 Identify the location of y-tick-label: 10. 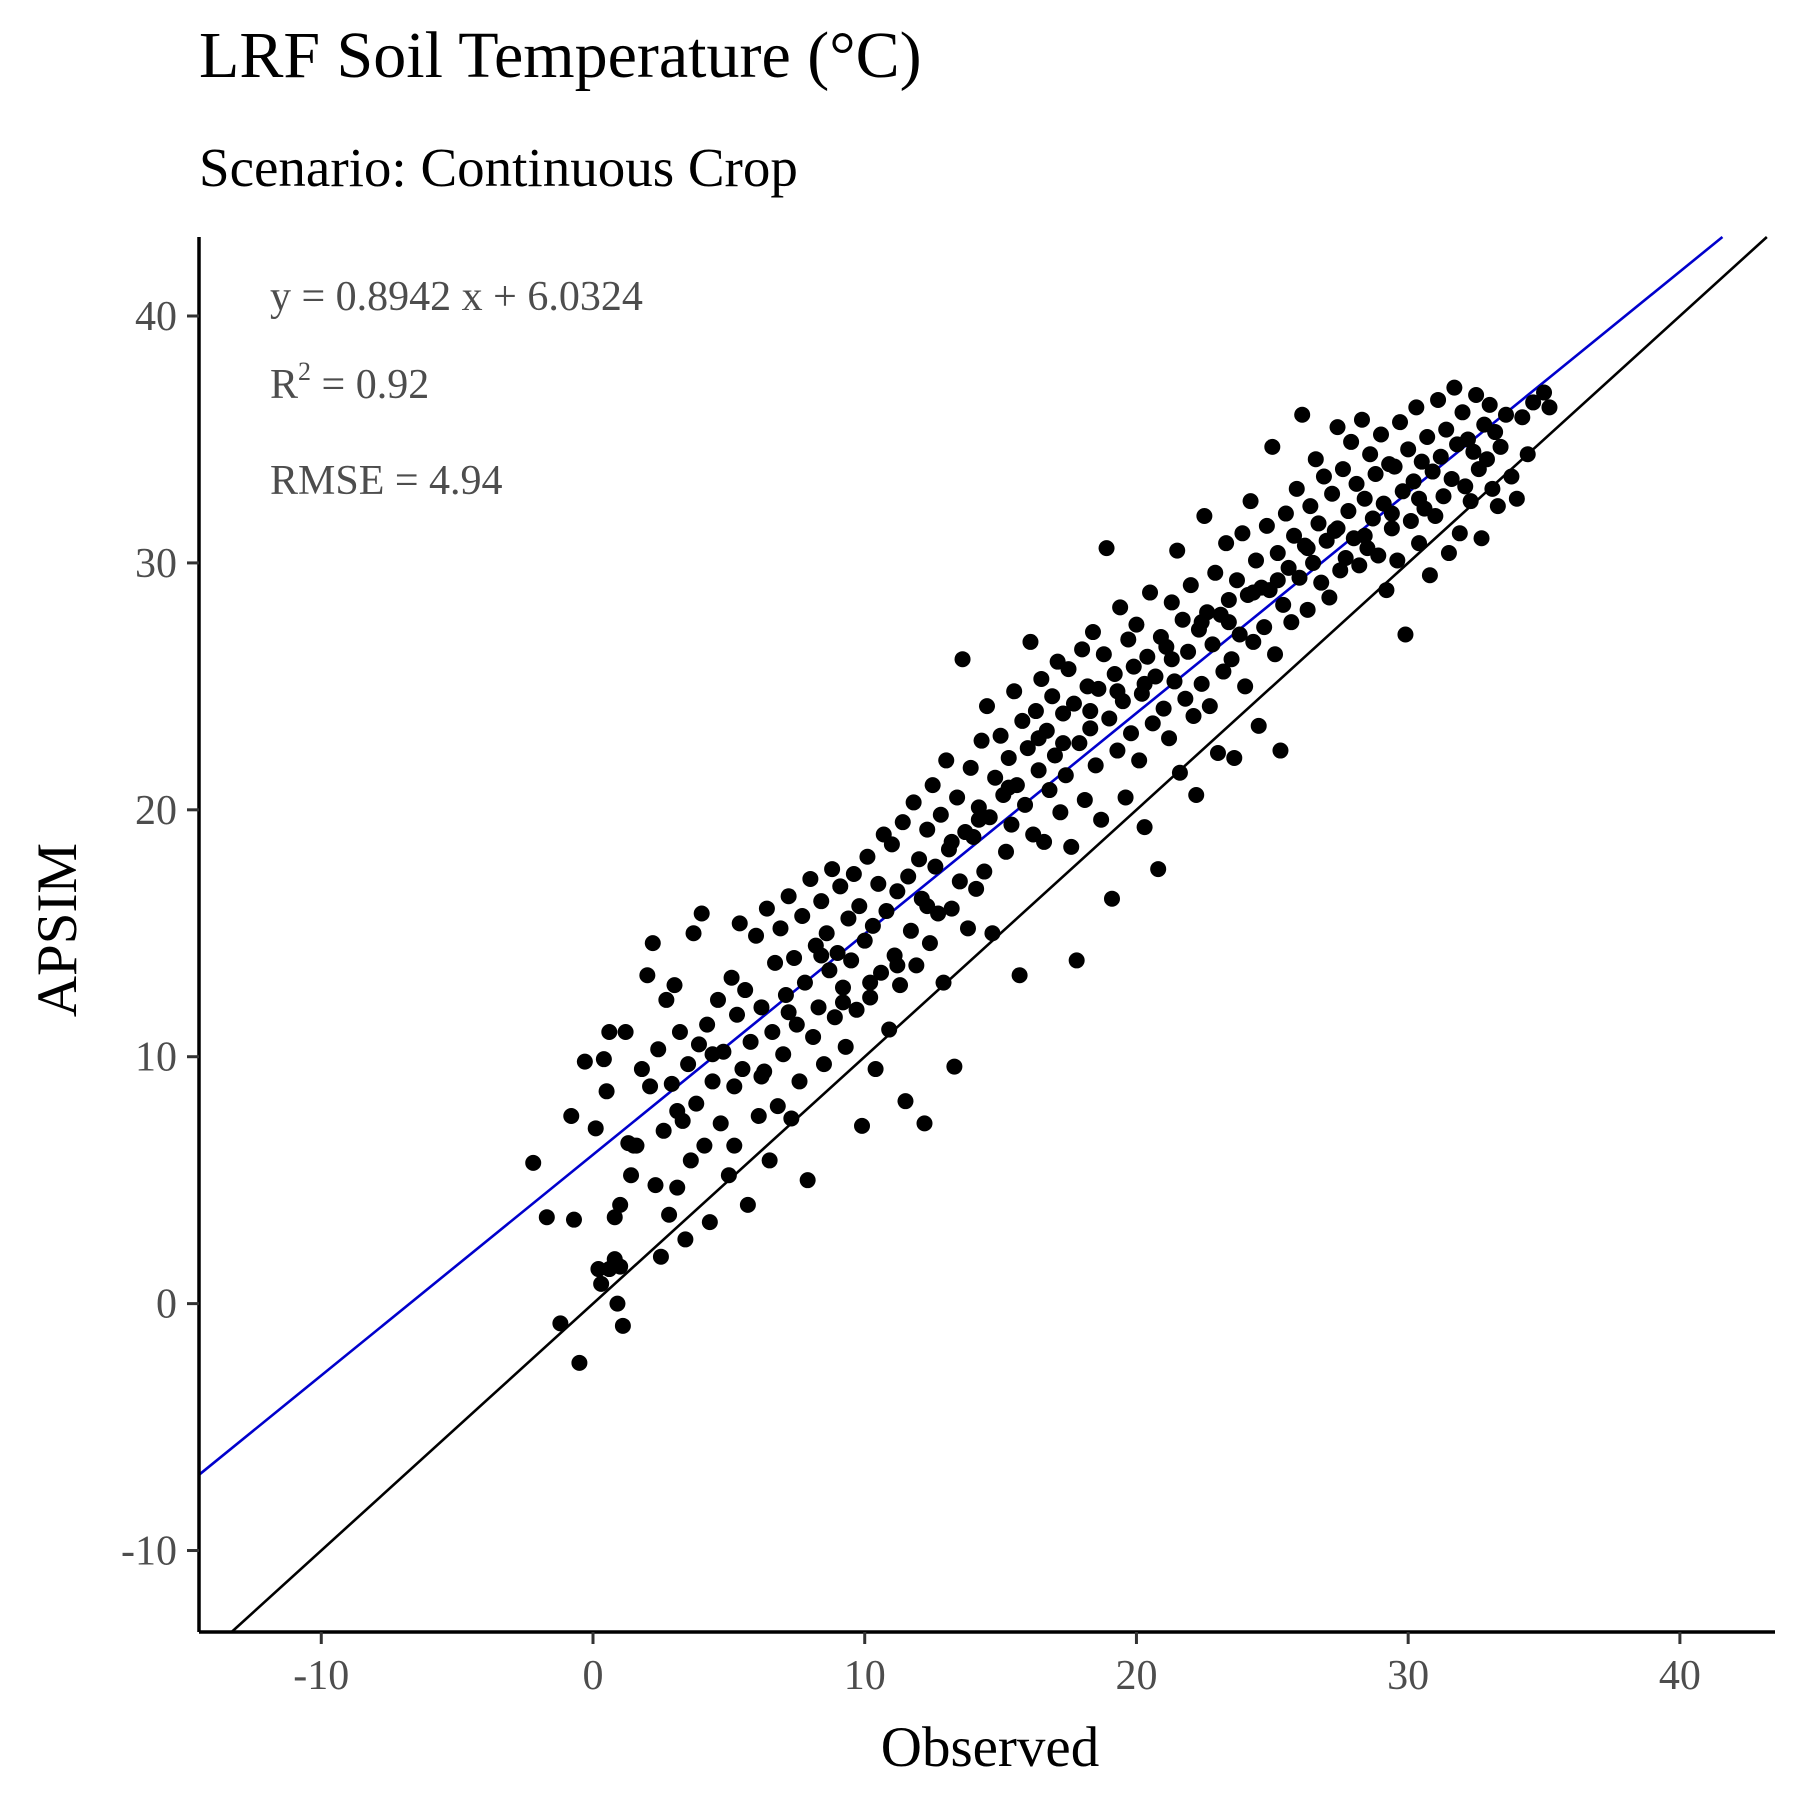
(156, 1058).